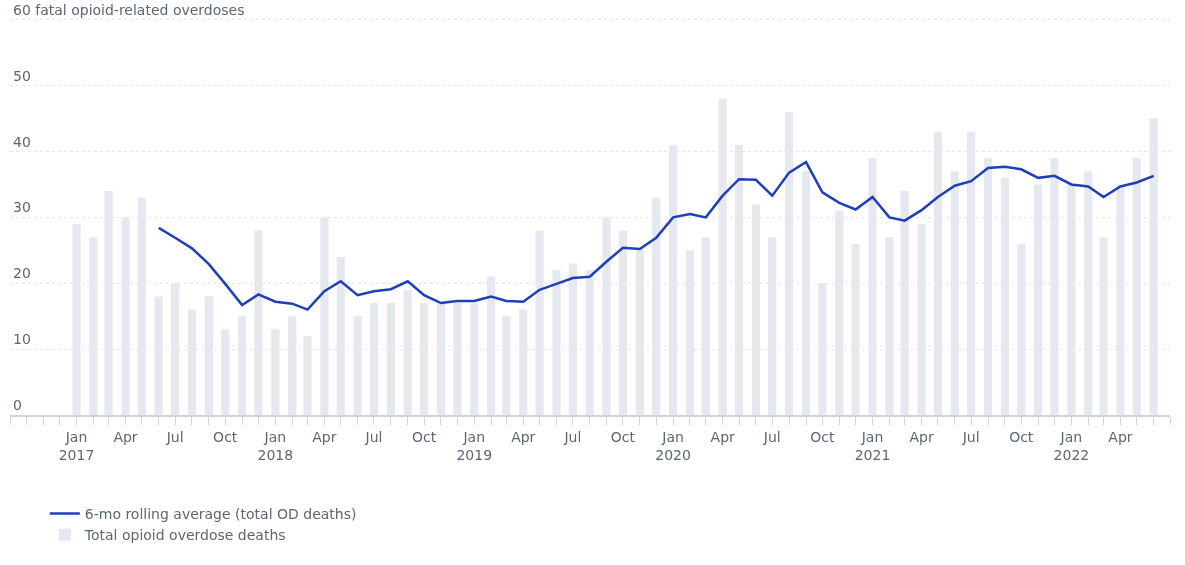 Image resolution: width=1185 pixels, height=565 pixels. Describe the element at coordinates (220, 514) in the screenshot. I see `legend-label: 6-mo rolling average (total OD deaths)` at that location.